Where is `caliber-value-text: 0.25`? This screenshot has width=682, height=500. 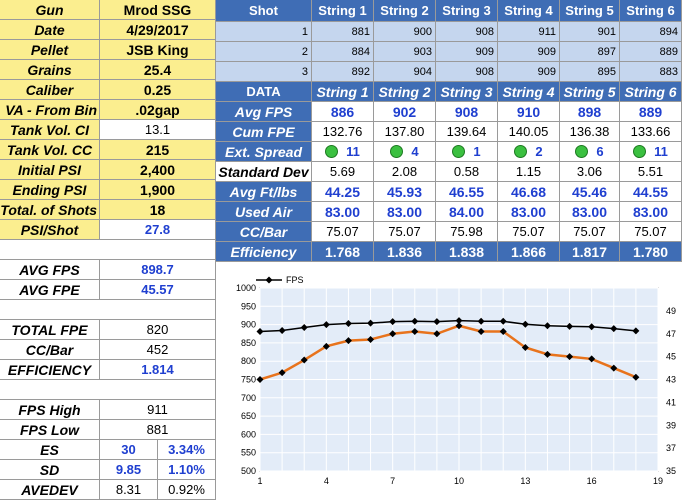 caliber-value-text: 0.25 is located at coordinates (157, 89).